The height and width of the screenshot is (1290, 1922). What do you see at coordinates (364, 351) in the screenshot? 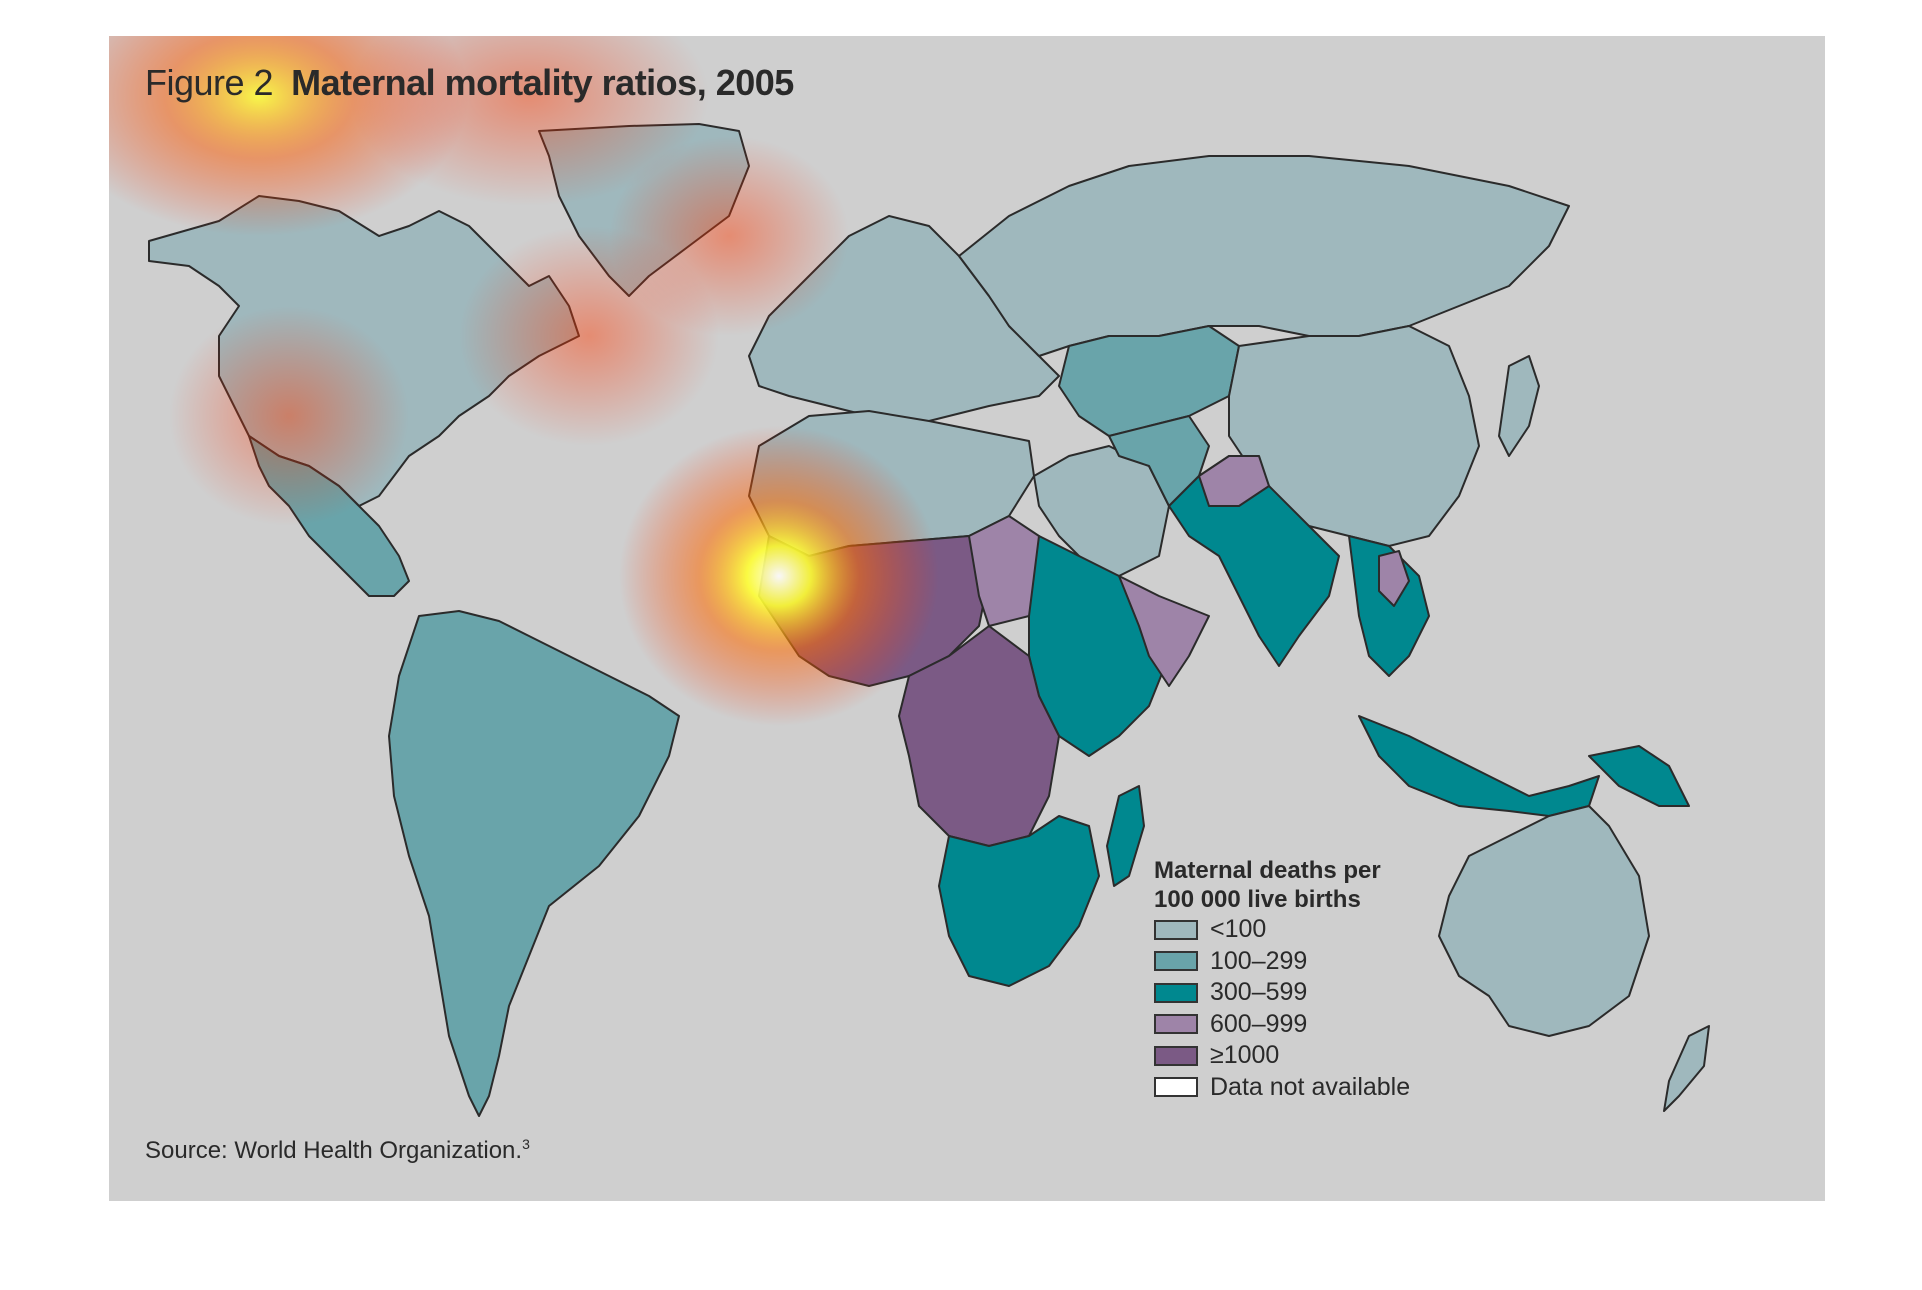
I see `region-north-america` at bounding box center [364, 351].